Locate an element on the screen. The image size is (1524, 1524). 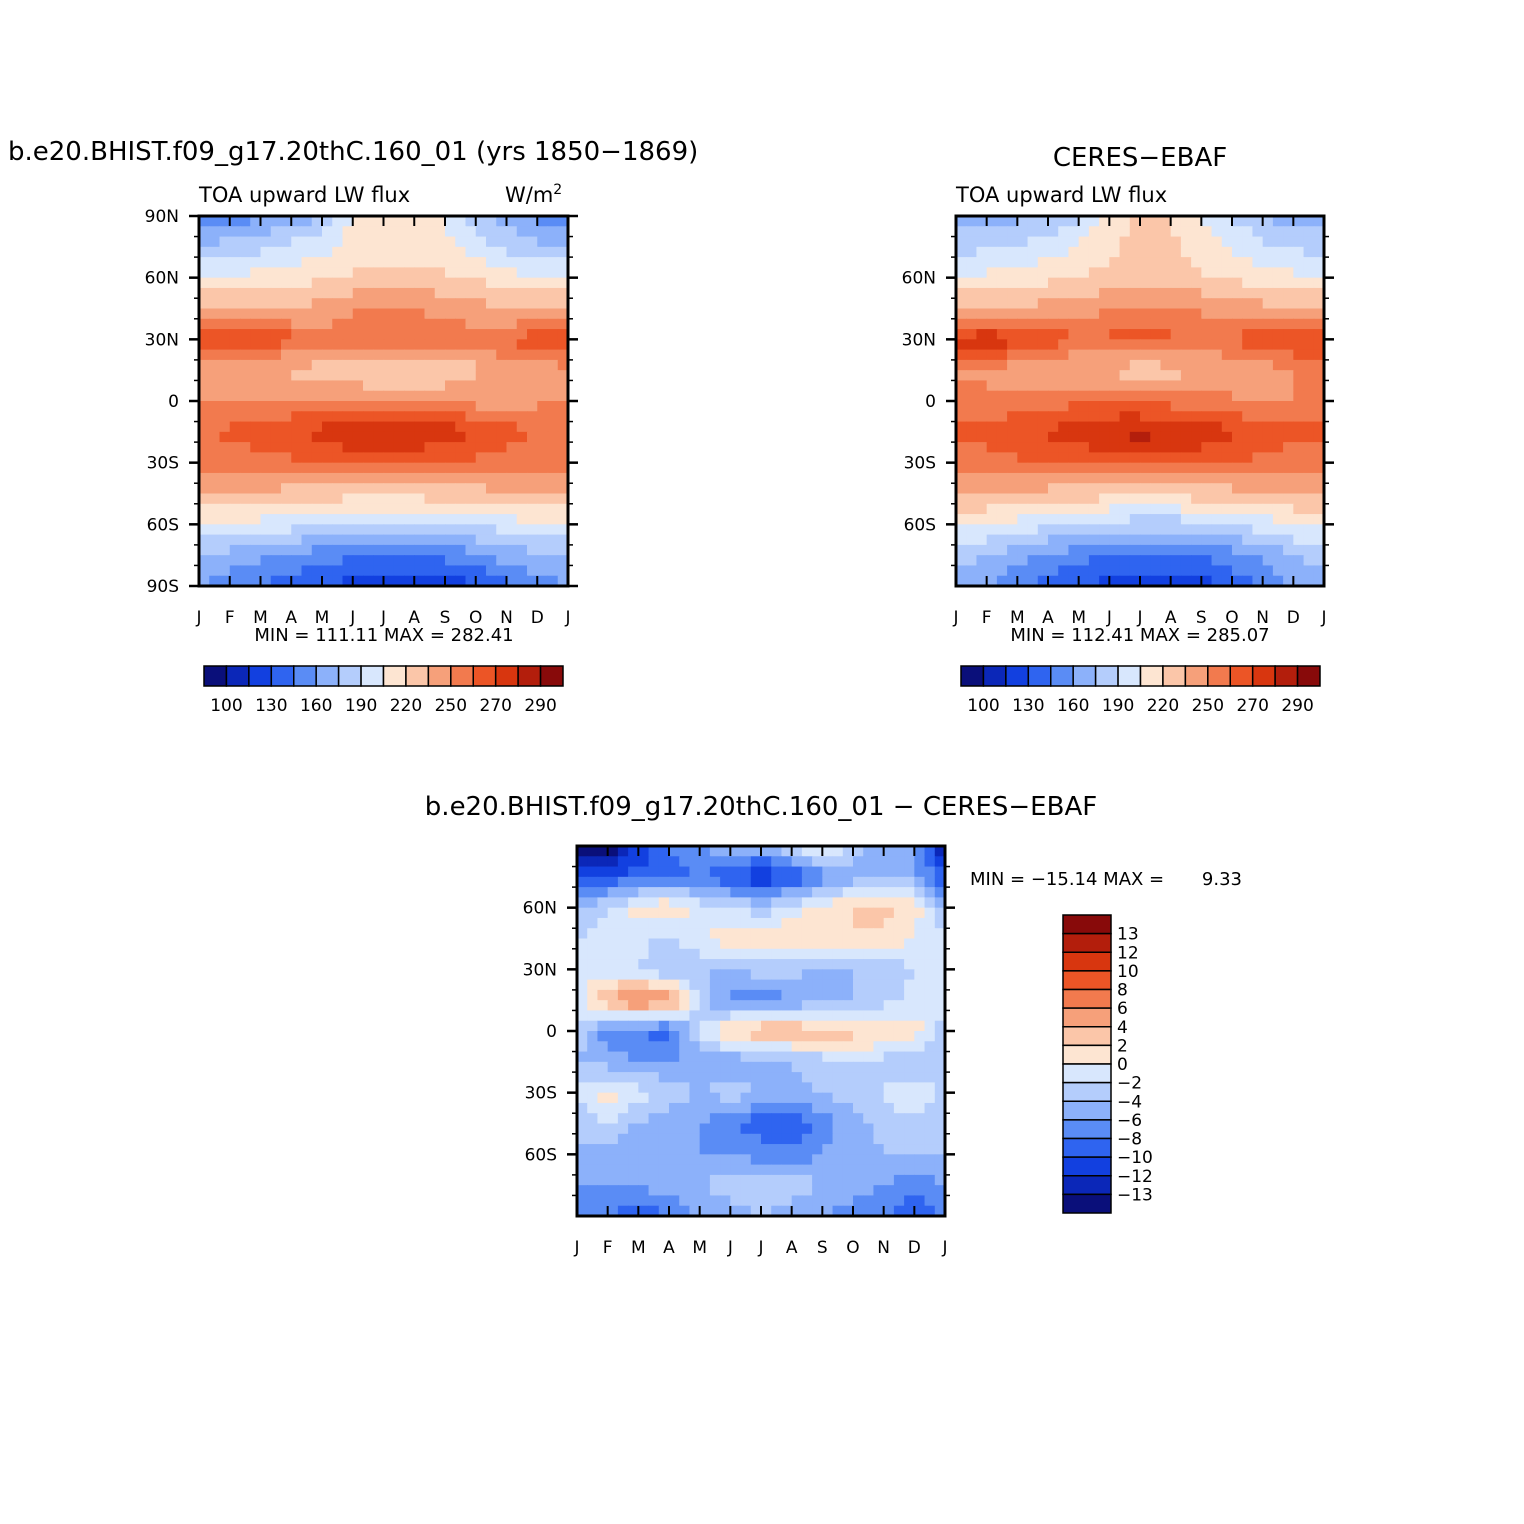
x-tick-label: N is located at coordinates (506, 618).